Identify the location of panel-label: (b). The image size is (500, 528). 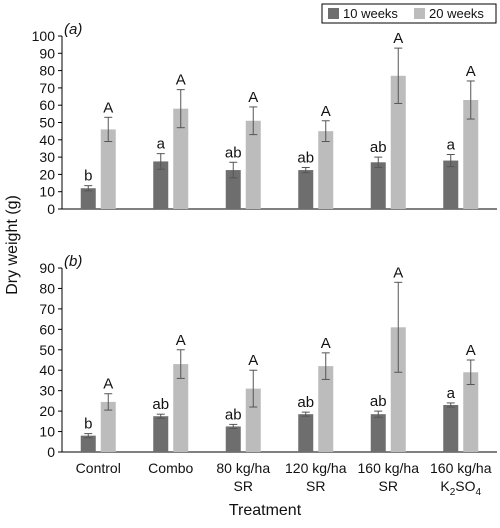
(73, 261).